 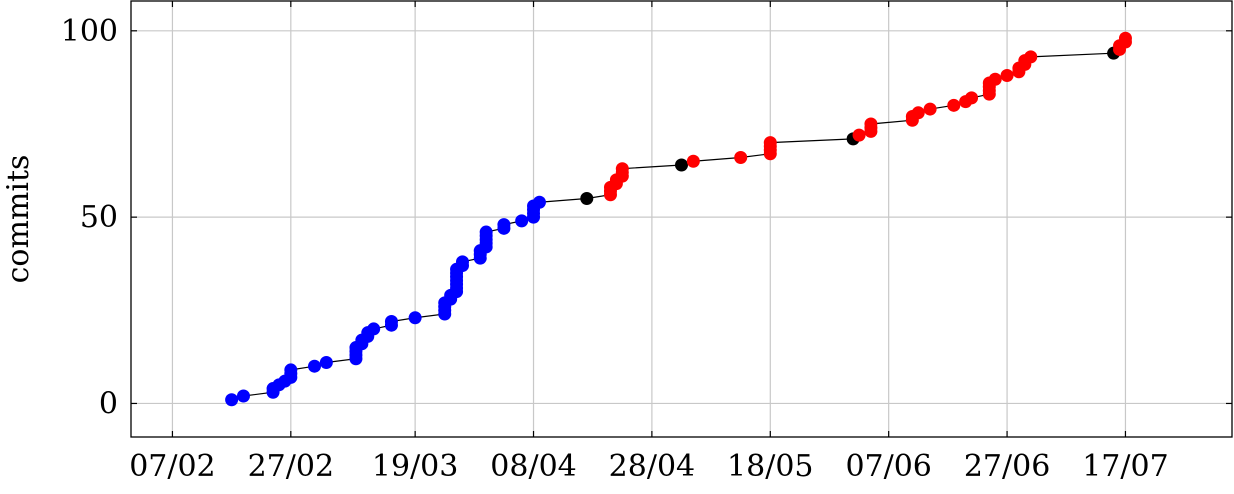 I want to click on x-tick-label: 19/03, so click(x=415, y=466).